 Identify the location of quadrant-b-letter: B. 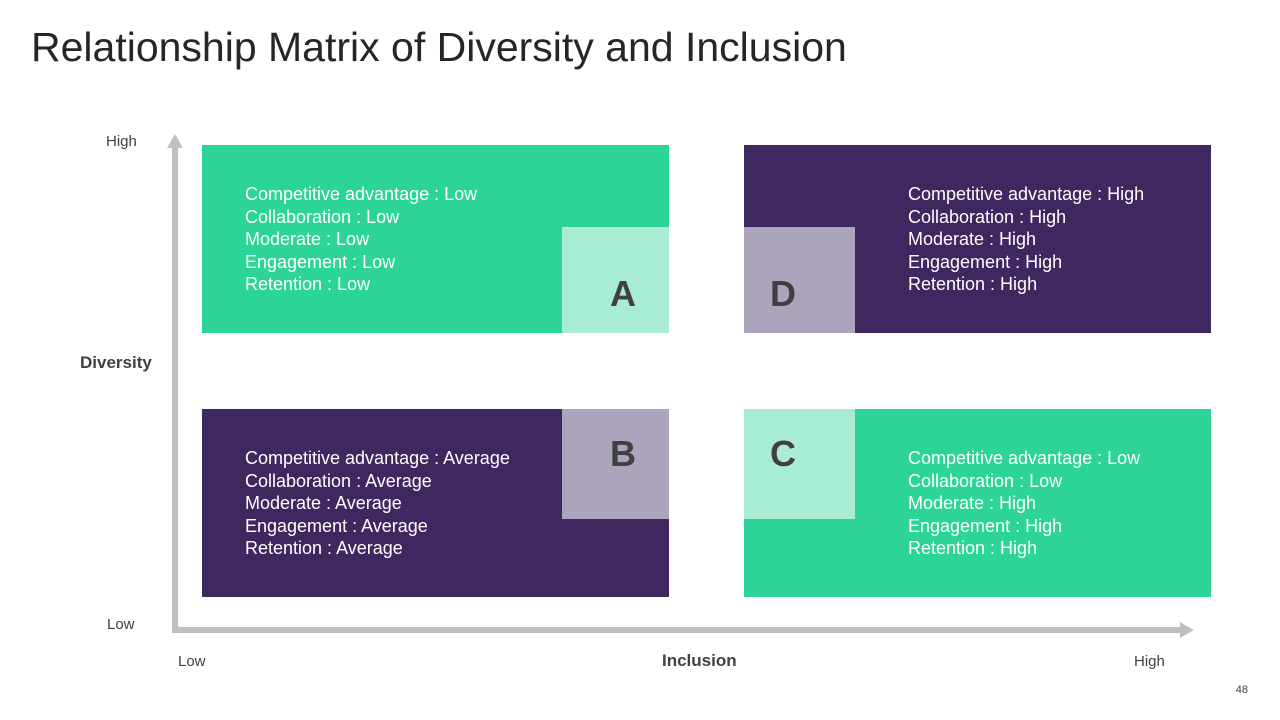
(623, 453).